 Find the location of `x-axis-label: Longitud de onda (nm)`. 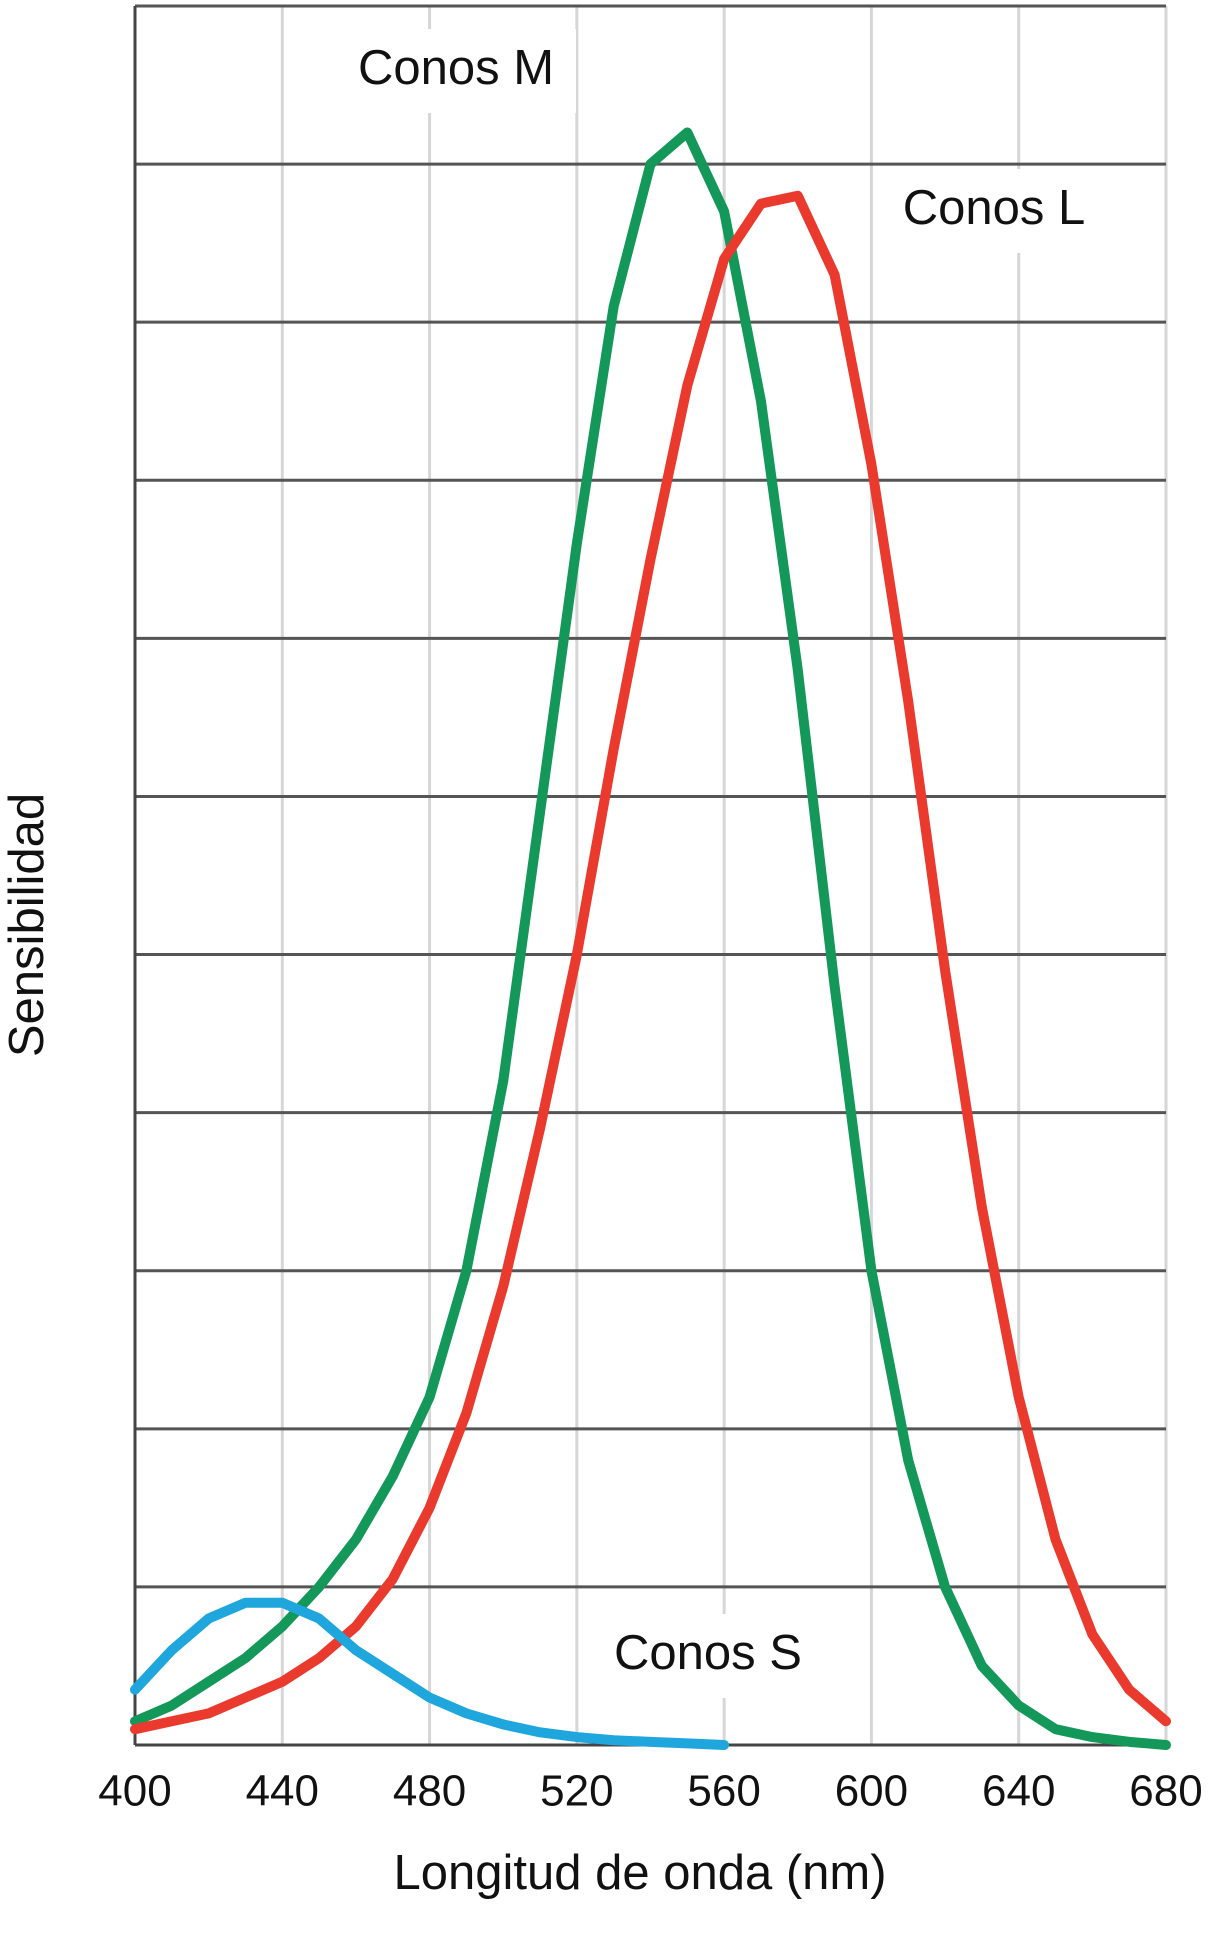

x-axis-label: Longitud de onda (nm) is located at coordinates (639, 1873).